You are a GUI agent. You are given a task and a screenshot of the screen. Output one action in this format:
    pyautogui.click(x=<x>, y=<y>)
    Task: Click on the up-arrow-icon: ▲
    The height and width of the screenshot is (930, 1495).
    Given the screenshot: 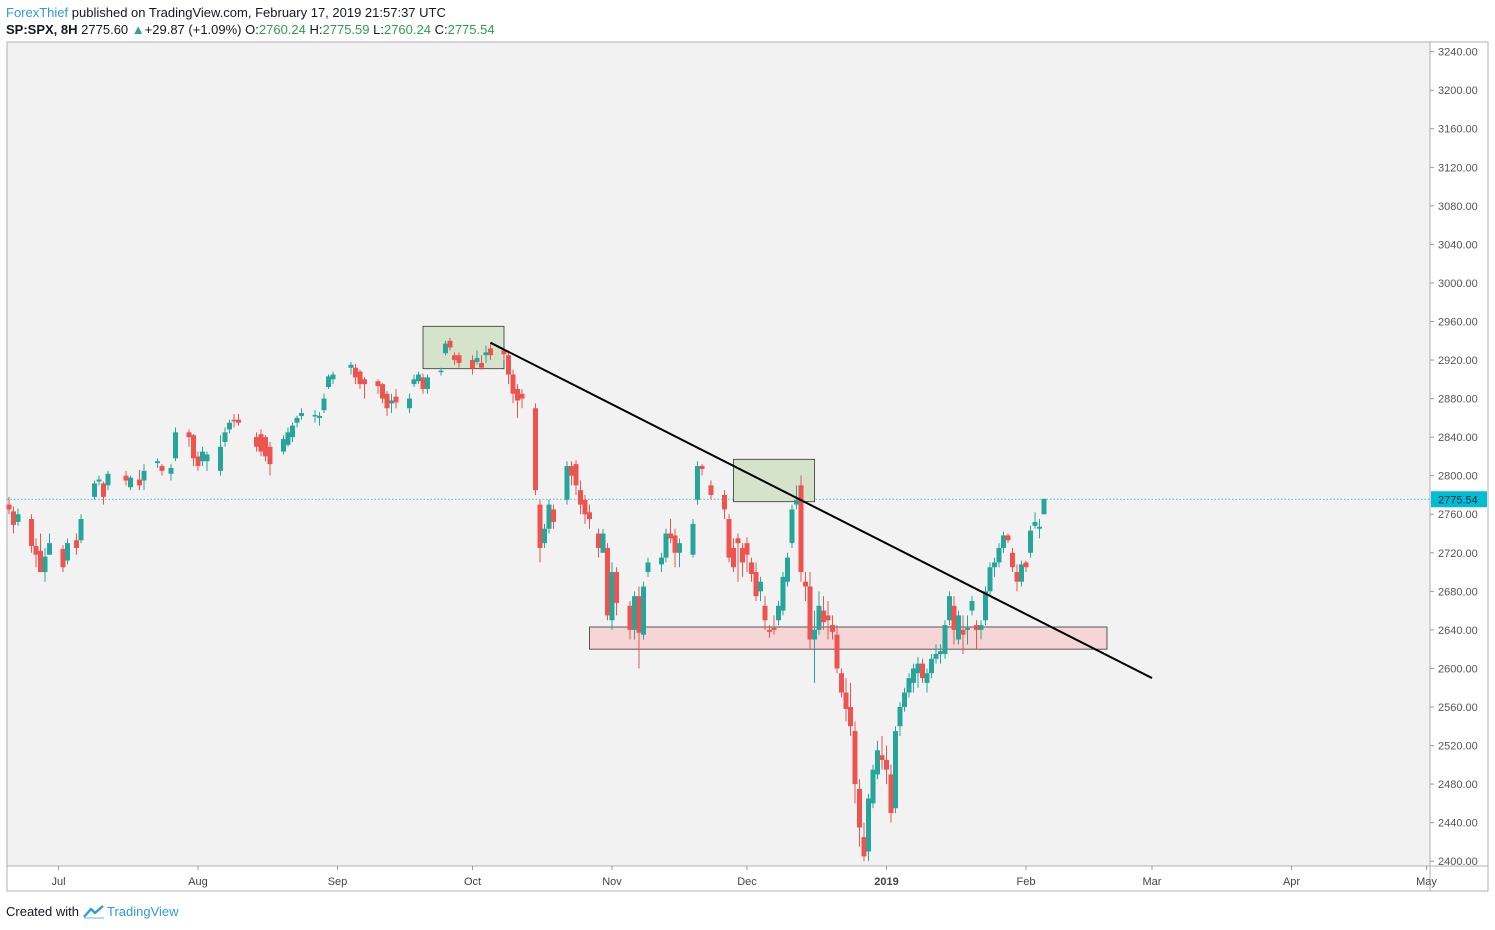 What is the action you would take?
    pyautogui.click(x=138, y=29)
    